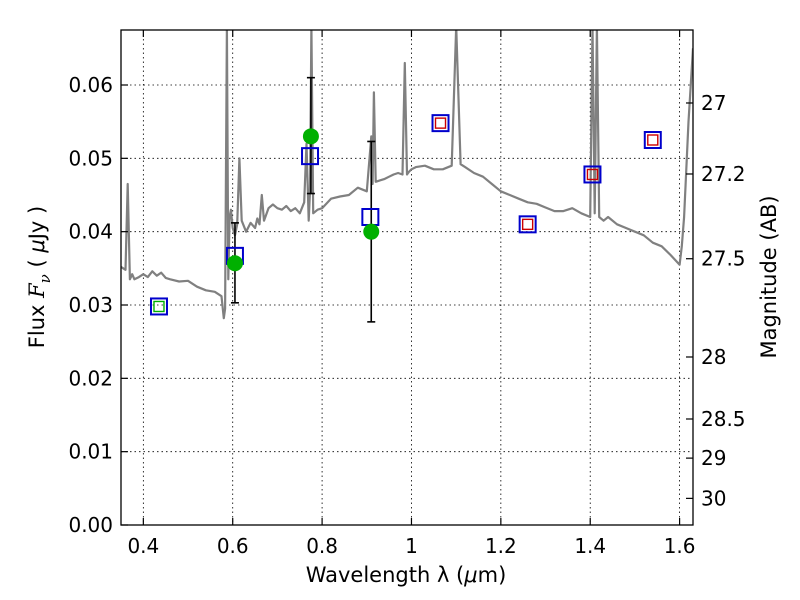 Image resolution: width=800 pixels, height=600 pixels. I want to click on y-axis-ticks: 0.00 0.01 0.02 0.03 0.04 0.05 0.06, so click(98, 305).